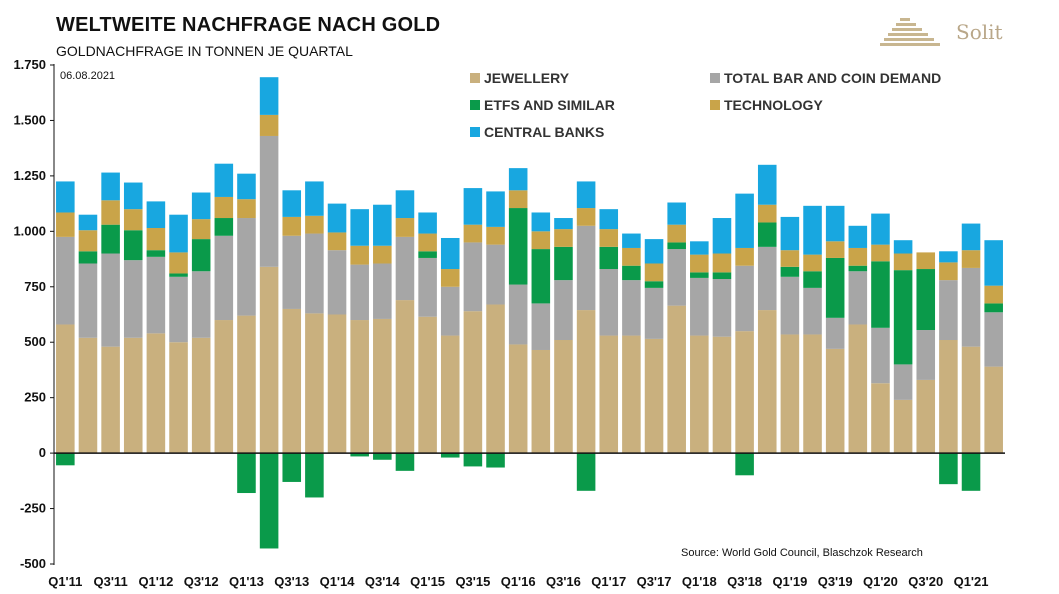 This screenshot has height=594, width=1059. What do you see at coordinates (654, 581) in the screenshot?
I see `x-tick-label: Q3'17` at bounding box center [654, 581].